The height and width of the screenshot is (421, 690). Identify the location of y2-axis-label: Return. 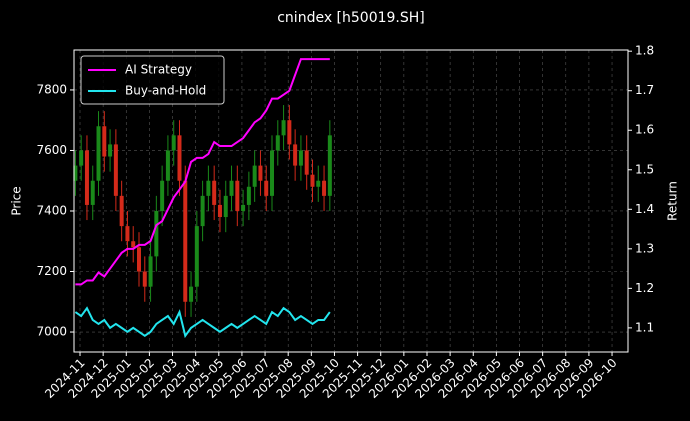
(673, 201).